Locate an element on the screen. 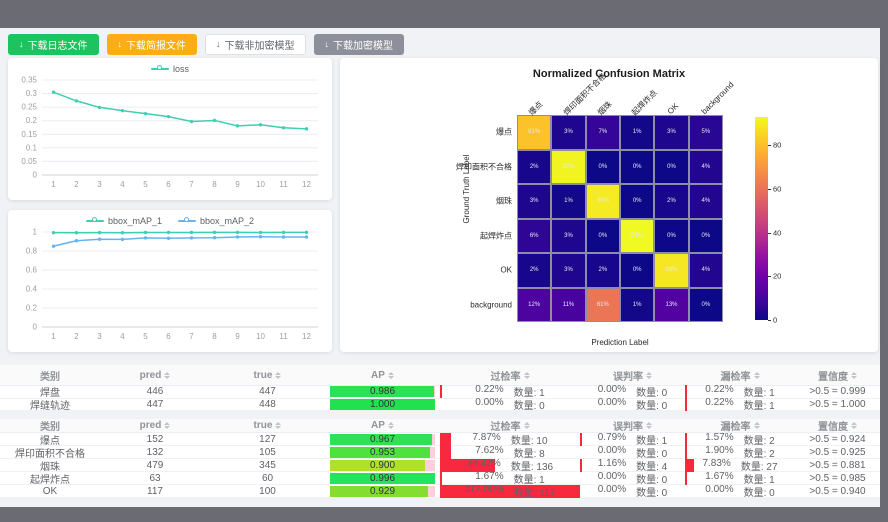 The image size is (888, 522). download-encrypted-model-button: ↓ 下载加密模型 is located at coordinates (358, 44).